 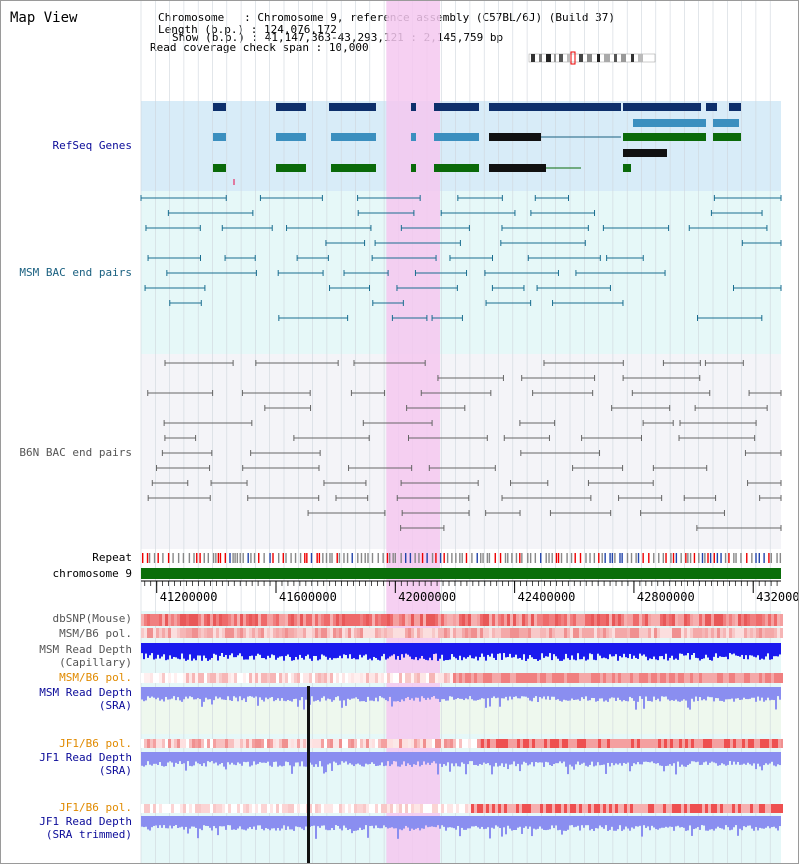 I want to click on track-label-msm-depth-cap-2: (Capillary), so click(x=95, y=662).